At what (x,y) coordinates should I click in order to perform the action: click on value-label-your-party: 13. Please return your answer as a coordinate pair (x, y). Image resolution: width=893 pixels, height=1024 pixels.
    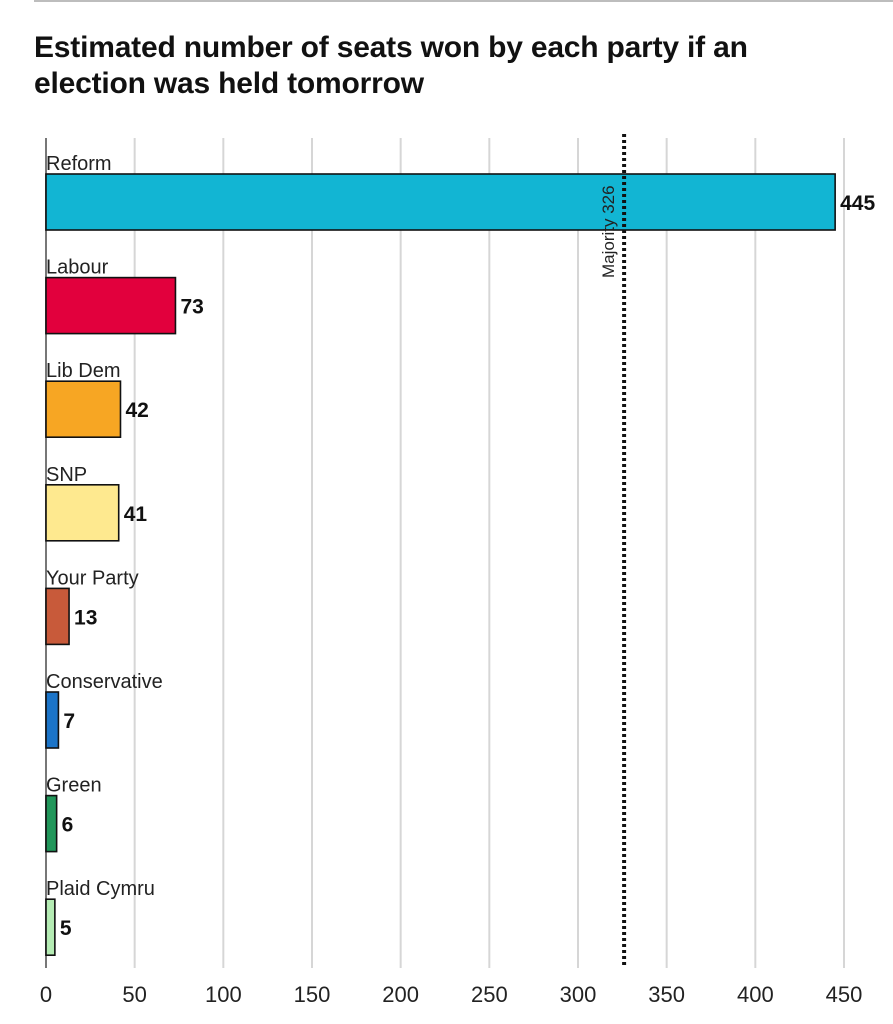
    Looking at the image, I should click on (85, 617).